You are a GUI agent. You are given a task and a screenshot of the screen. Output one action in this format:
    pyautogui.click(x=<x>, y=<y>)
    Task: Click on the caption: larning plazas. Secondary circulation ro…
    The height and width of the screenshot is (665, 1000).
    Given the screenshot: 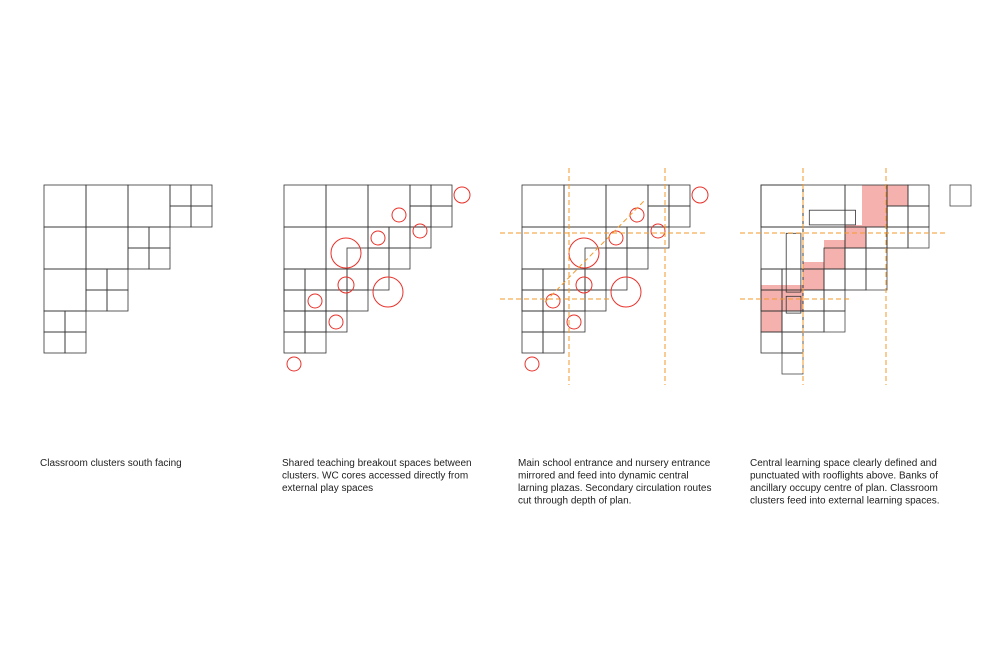 What is the action you would take?
    pyautogui.click(x=614, y=488)
    